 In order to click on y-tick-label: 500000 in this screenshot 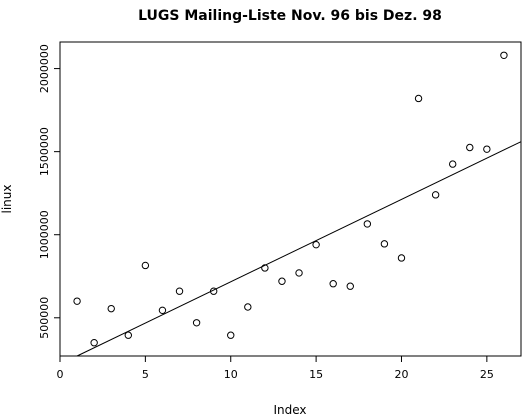, I will do `click(44, 318)`.